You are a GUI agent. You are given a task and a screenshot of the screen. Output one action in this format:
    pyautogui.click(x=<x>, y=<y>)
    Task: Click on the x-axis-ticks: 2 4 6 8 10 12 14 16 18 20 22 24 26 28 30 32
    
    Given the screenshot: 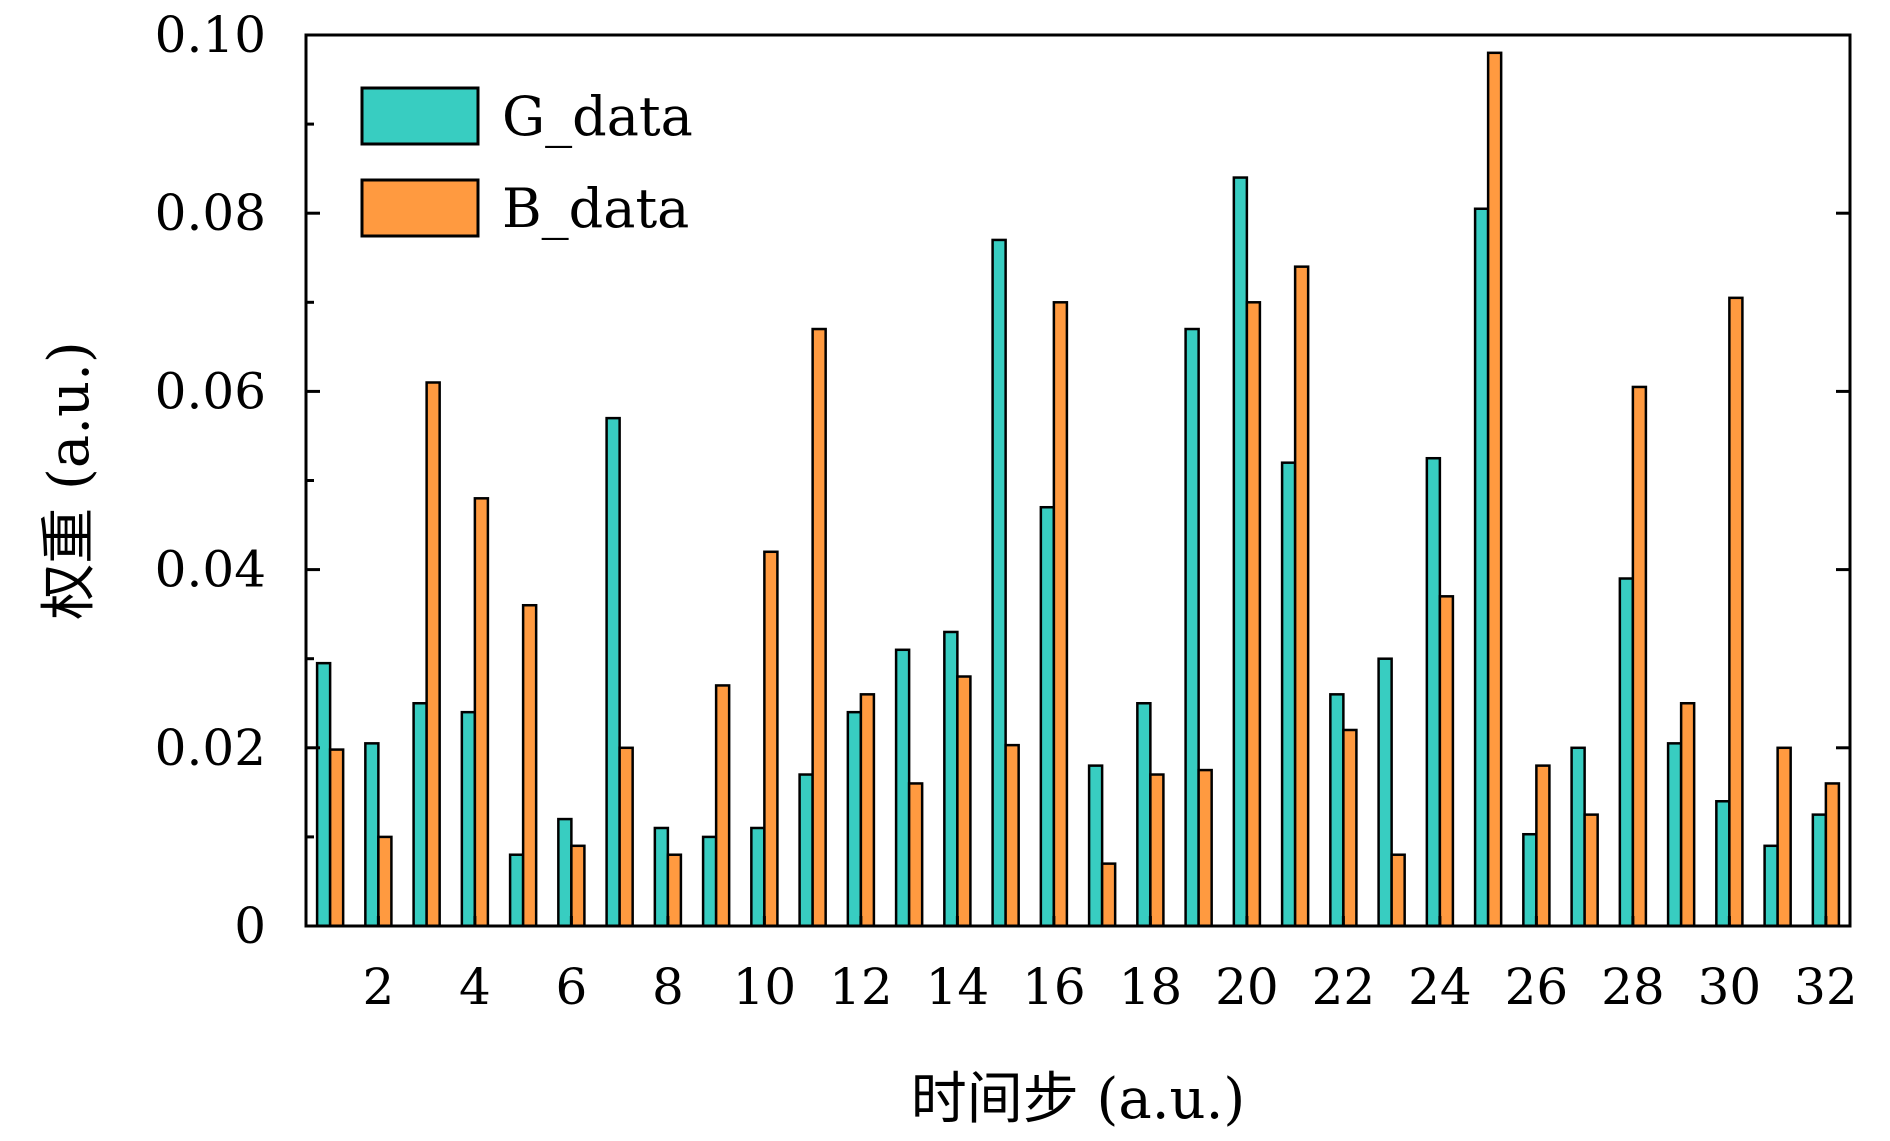 What is the action you would take?
    pyautogui.click(x=1110, y=966)
    